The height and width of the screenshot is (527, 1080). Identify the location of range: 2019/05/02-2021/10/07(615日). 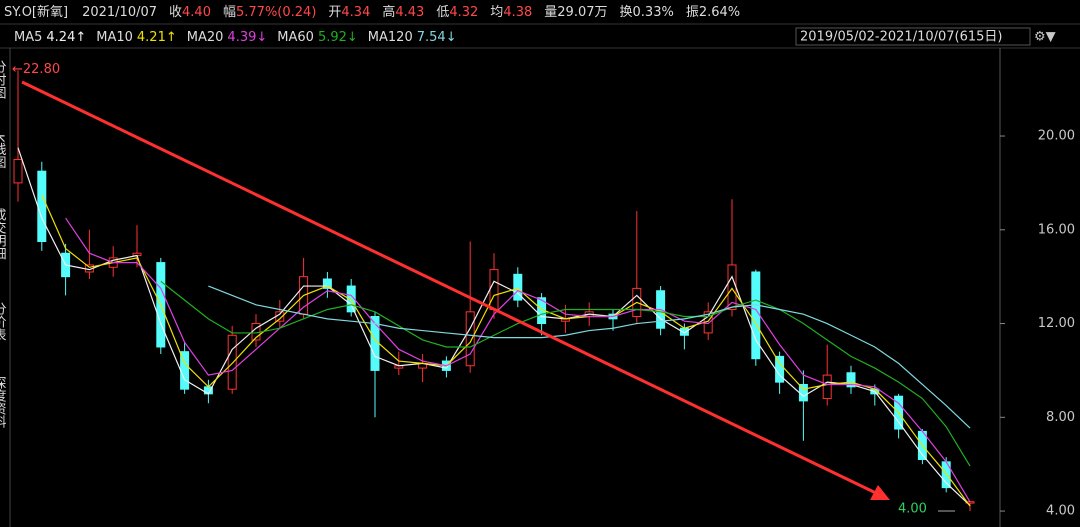
(901, 37).